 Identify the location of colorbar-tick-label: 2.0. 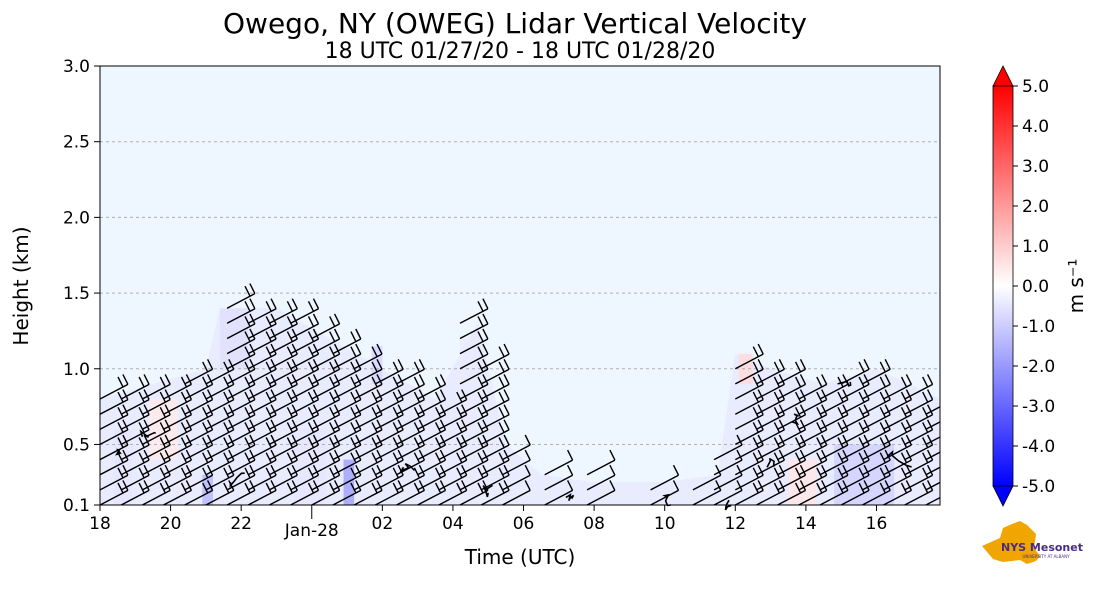
(1035, 207).